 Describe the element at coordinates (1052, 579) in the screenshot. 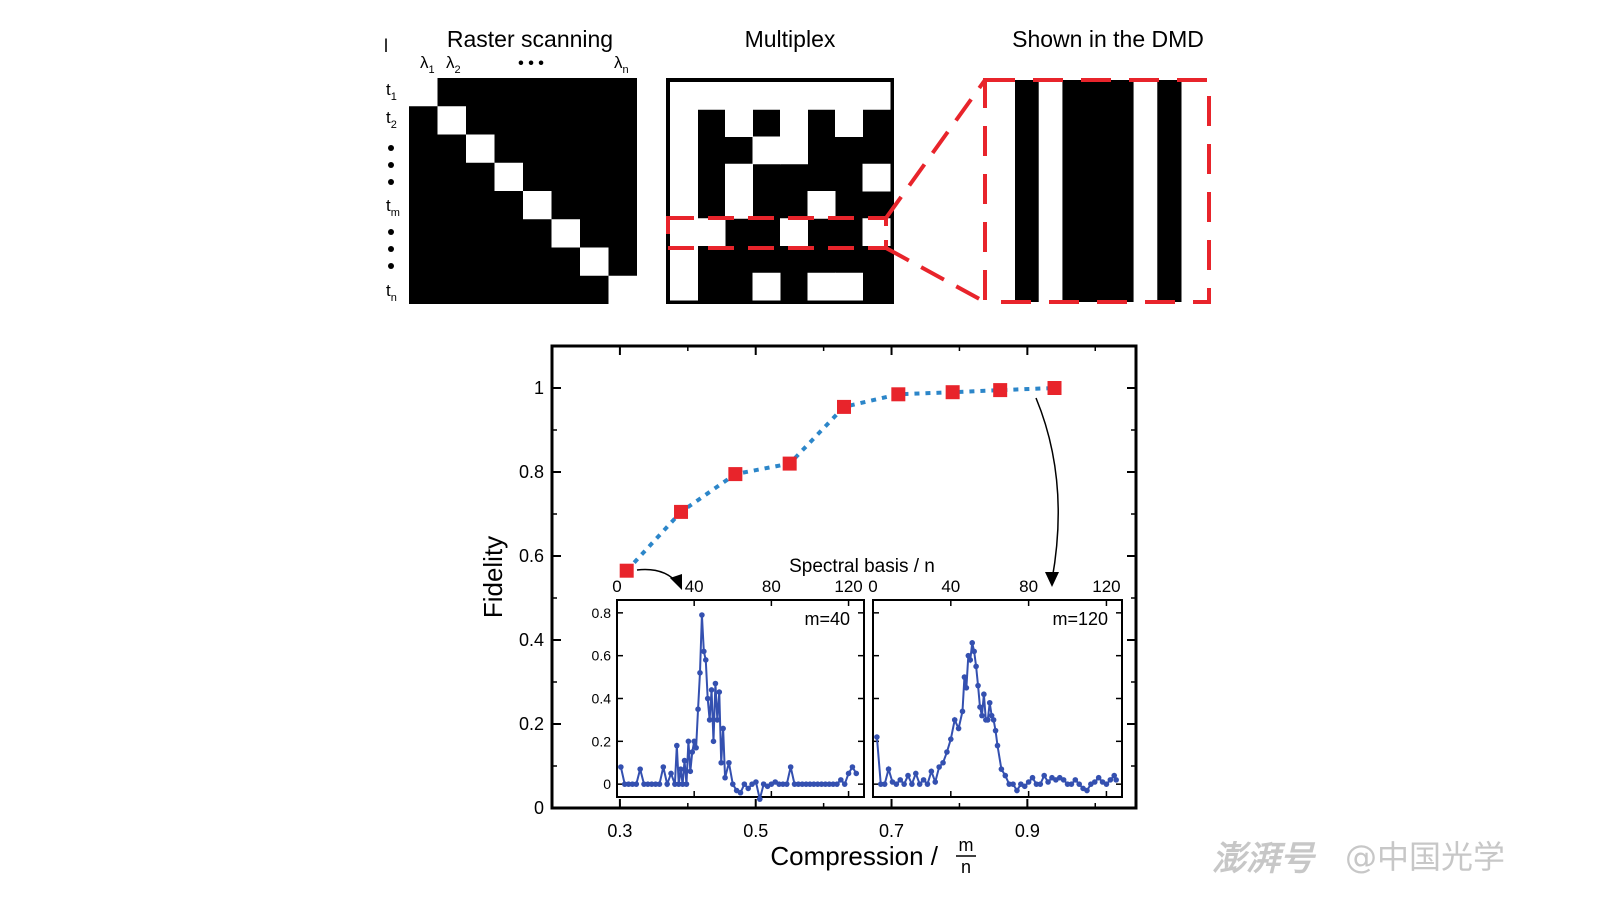

I see `callout-arrowhead-right` at that location.